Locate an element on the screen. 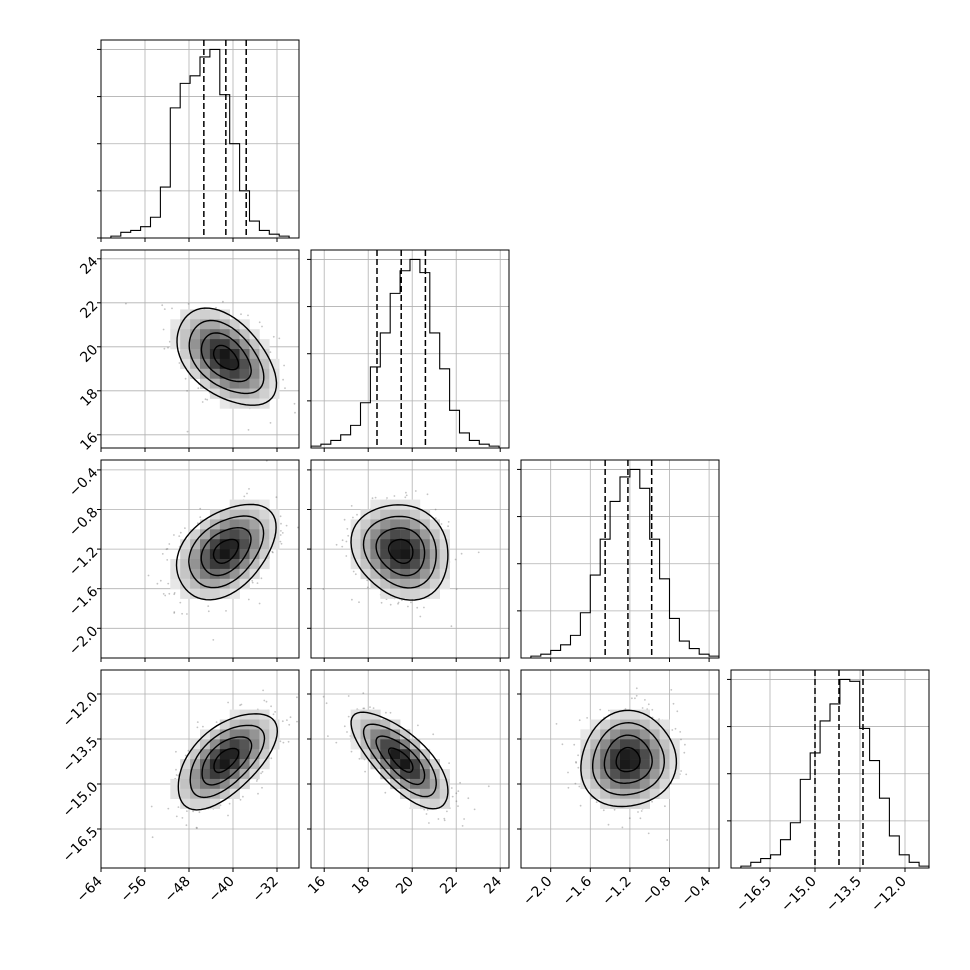 This screenshot has width=970, height=970. density-cells is located at coordinates (630, 759).